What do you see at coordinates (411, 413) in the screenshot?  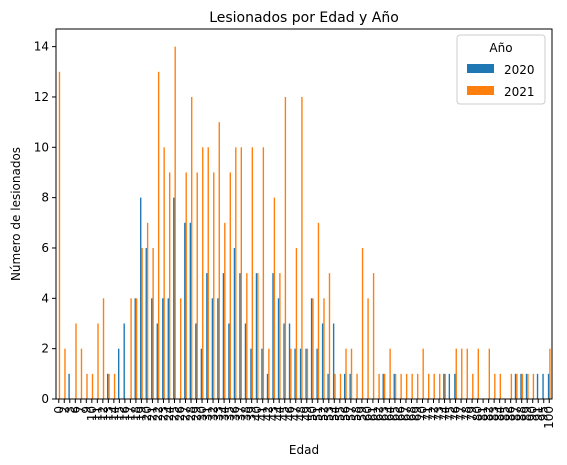 I see `x-tick-label: 68` at bounding box center [411, 413].